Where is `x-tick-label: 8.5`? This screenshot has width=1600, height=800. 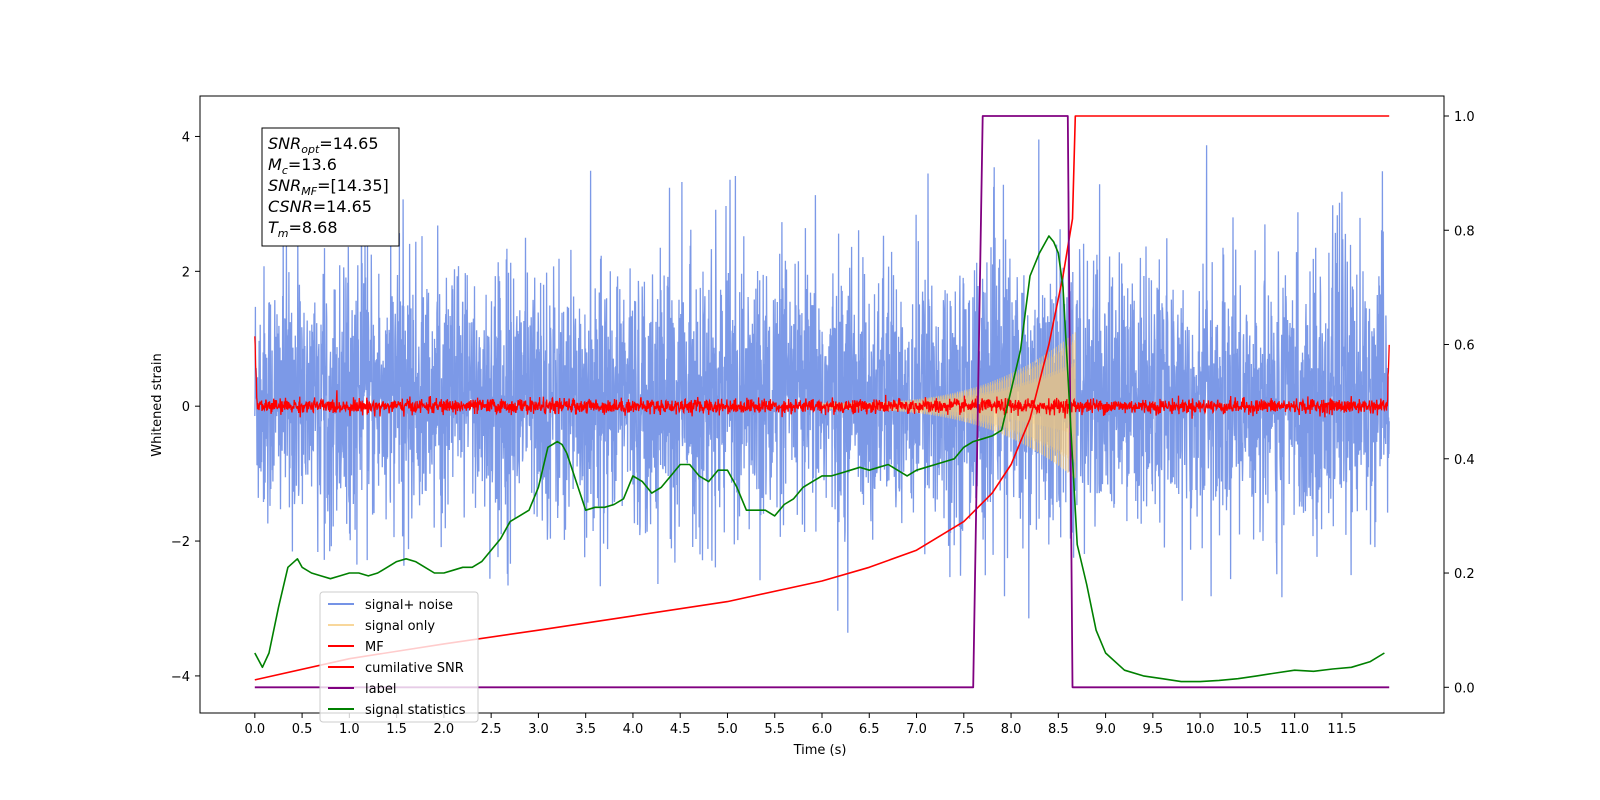 x-tick-label: 8.5 is located at coordinates (1058, 729).